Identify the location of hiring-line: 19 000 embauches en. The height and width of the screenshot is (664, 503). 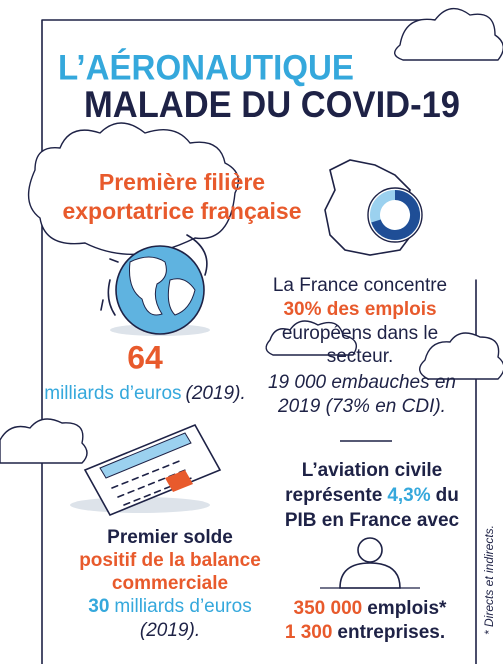
(362, 382).